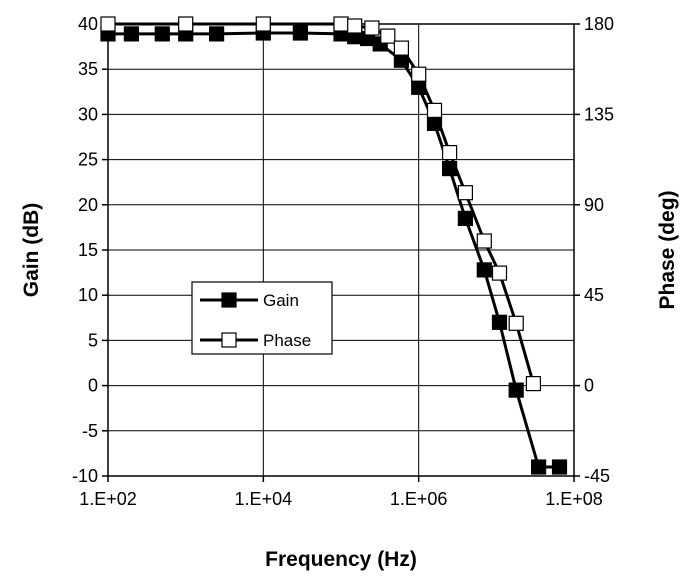  What do you see at coordinates (667, 249) in the screenshot?
I see `y2-axis-title: Phase (deg)` at bounding box center [667, 249].